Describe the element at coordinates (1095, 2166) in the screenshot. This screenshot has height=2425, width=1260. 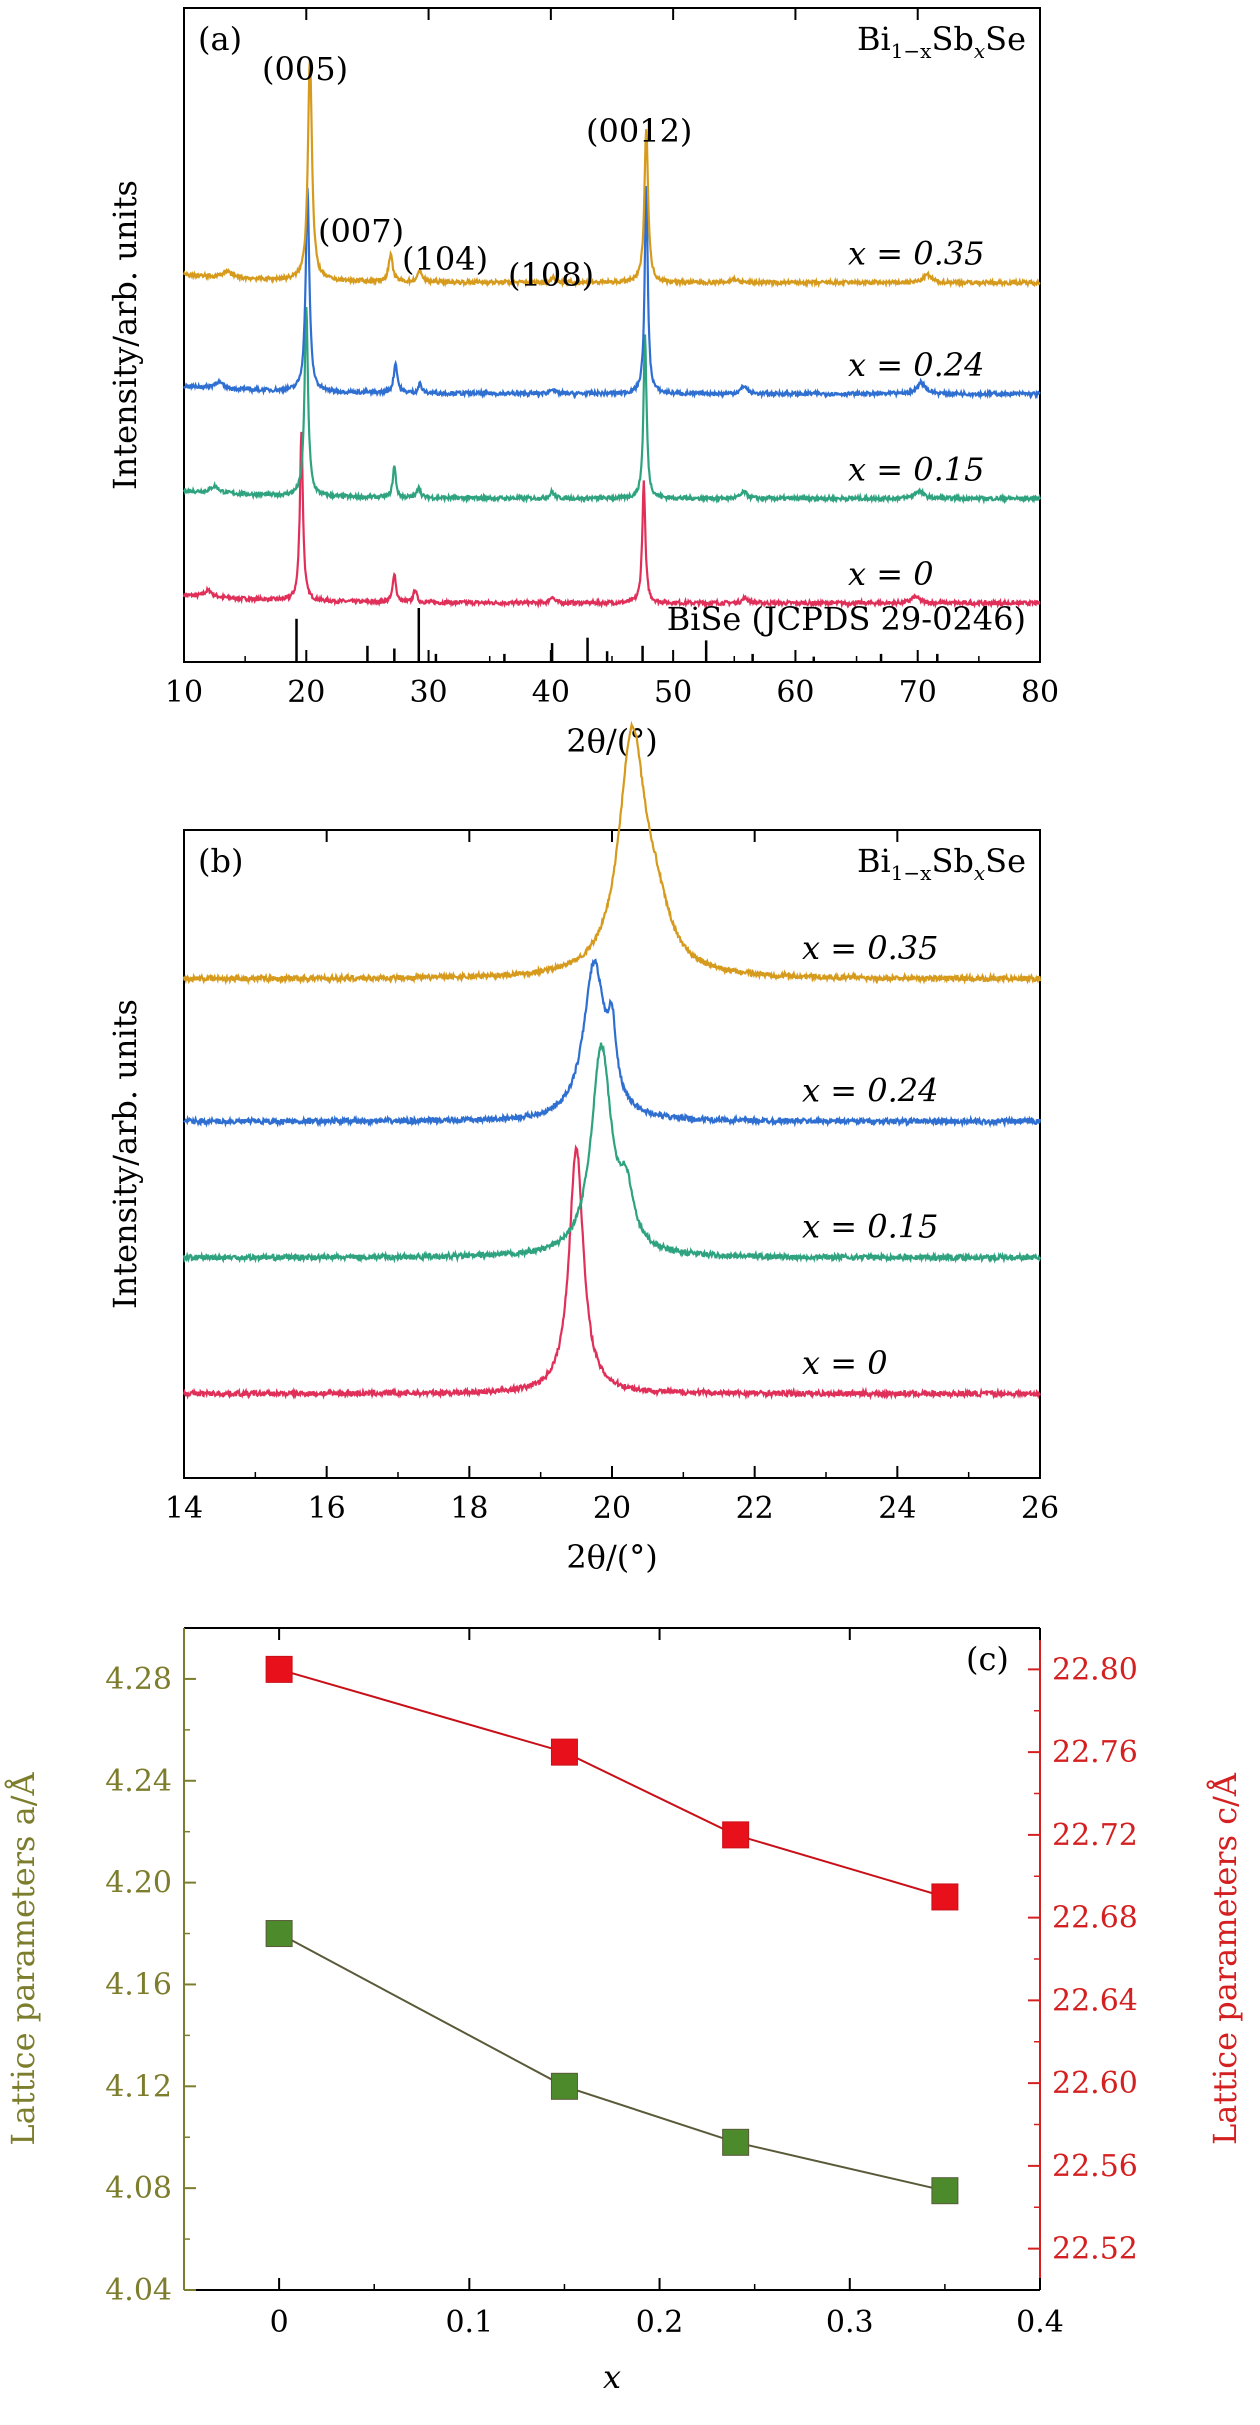
I see `y-right-tick-label: 22.56` at that location.